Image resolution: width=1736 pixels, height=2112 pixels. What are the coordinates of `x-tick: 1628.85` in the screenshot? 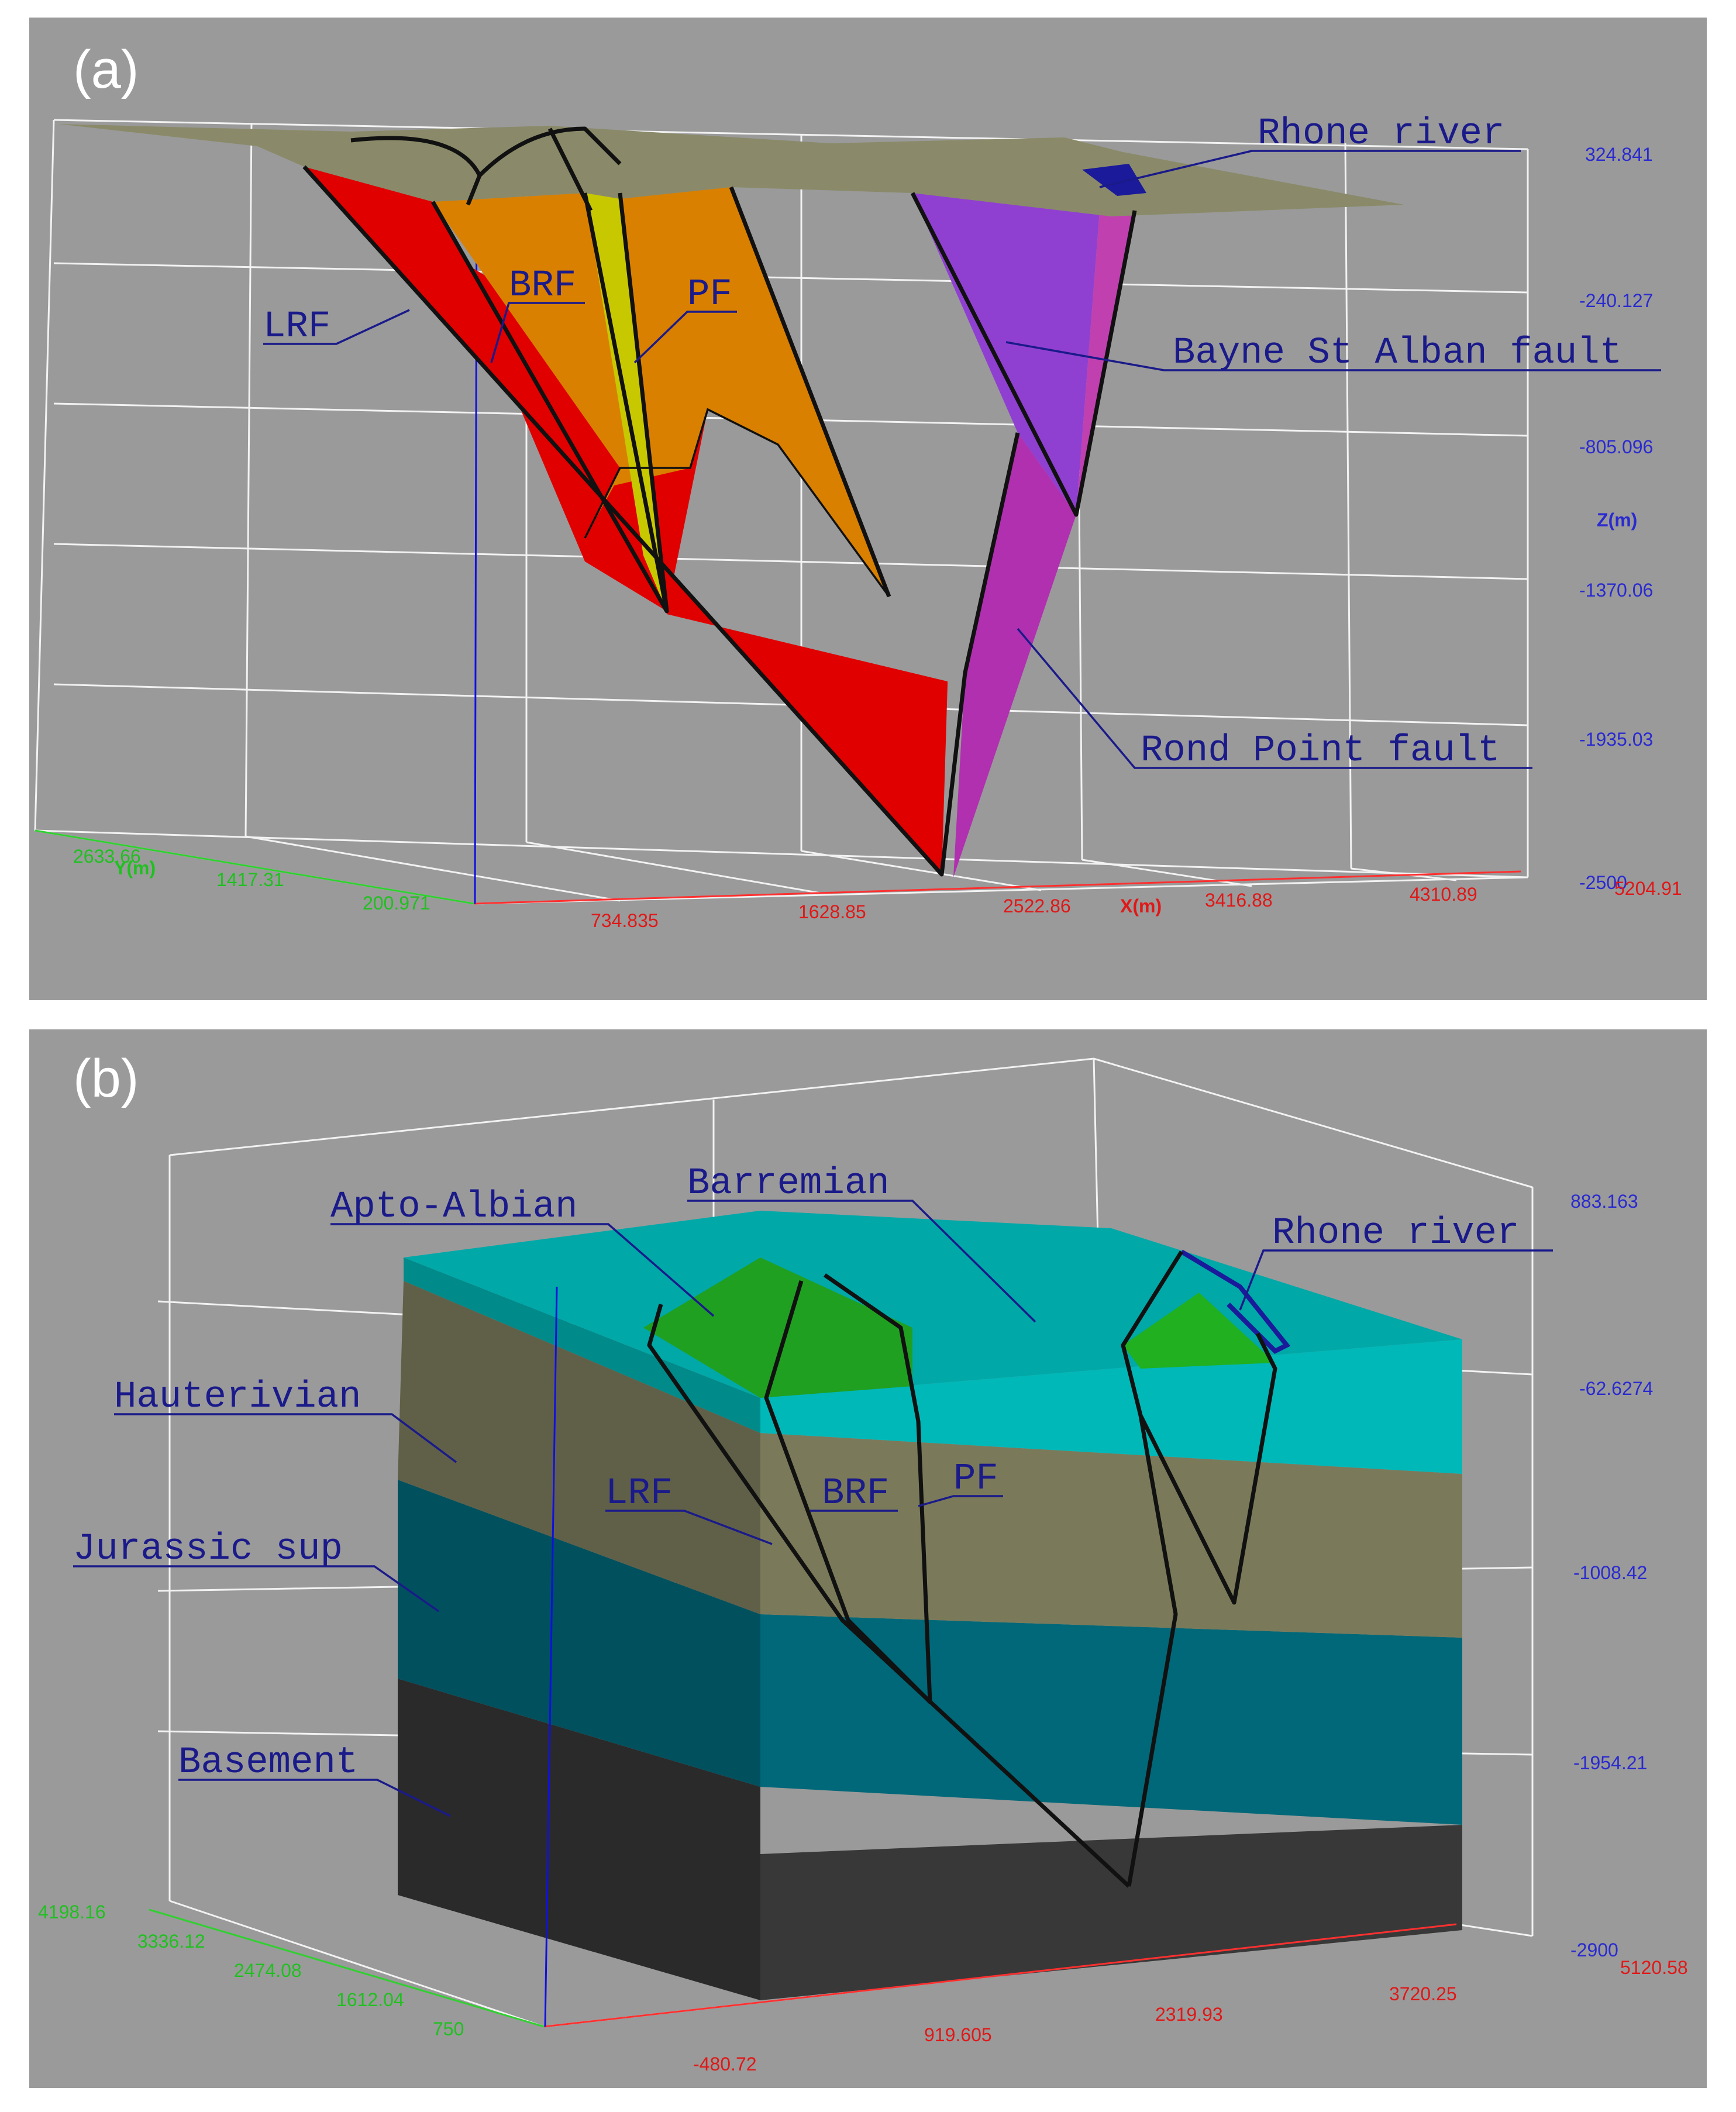 It's located at (832, 911).